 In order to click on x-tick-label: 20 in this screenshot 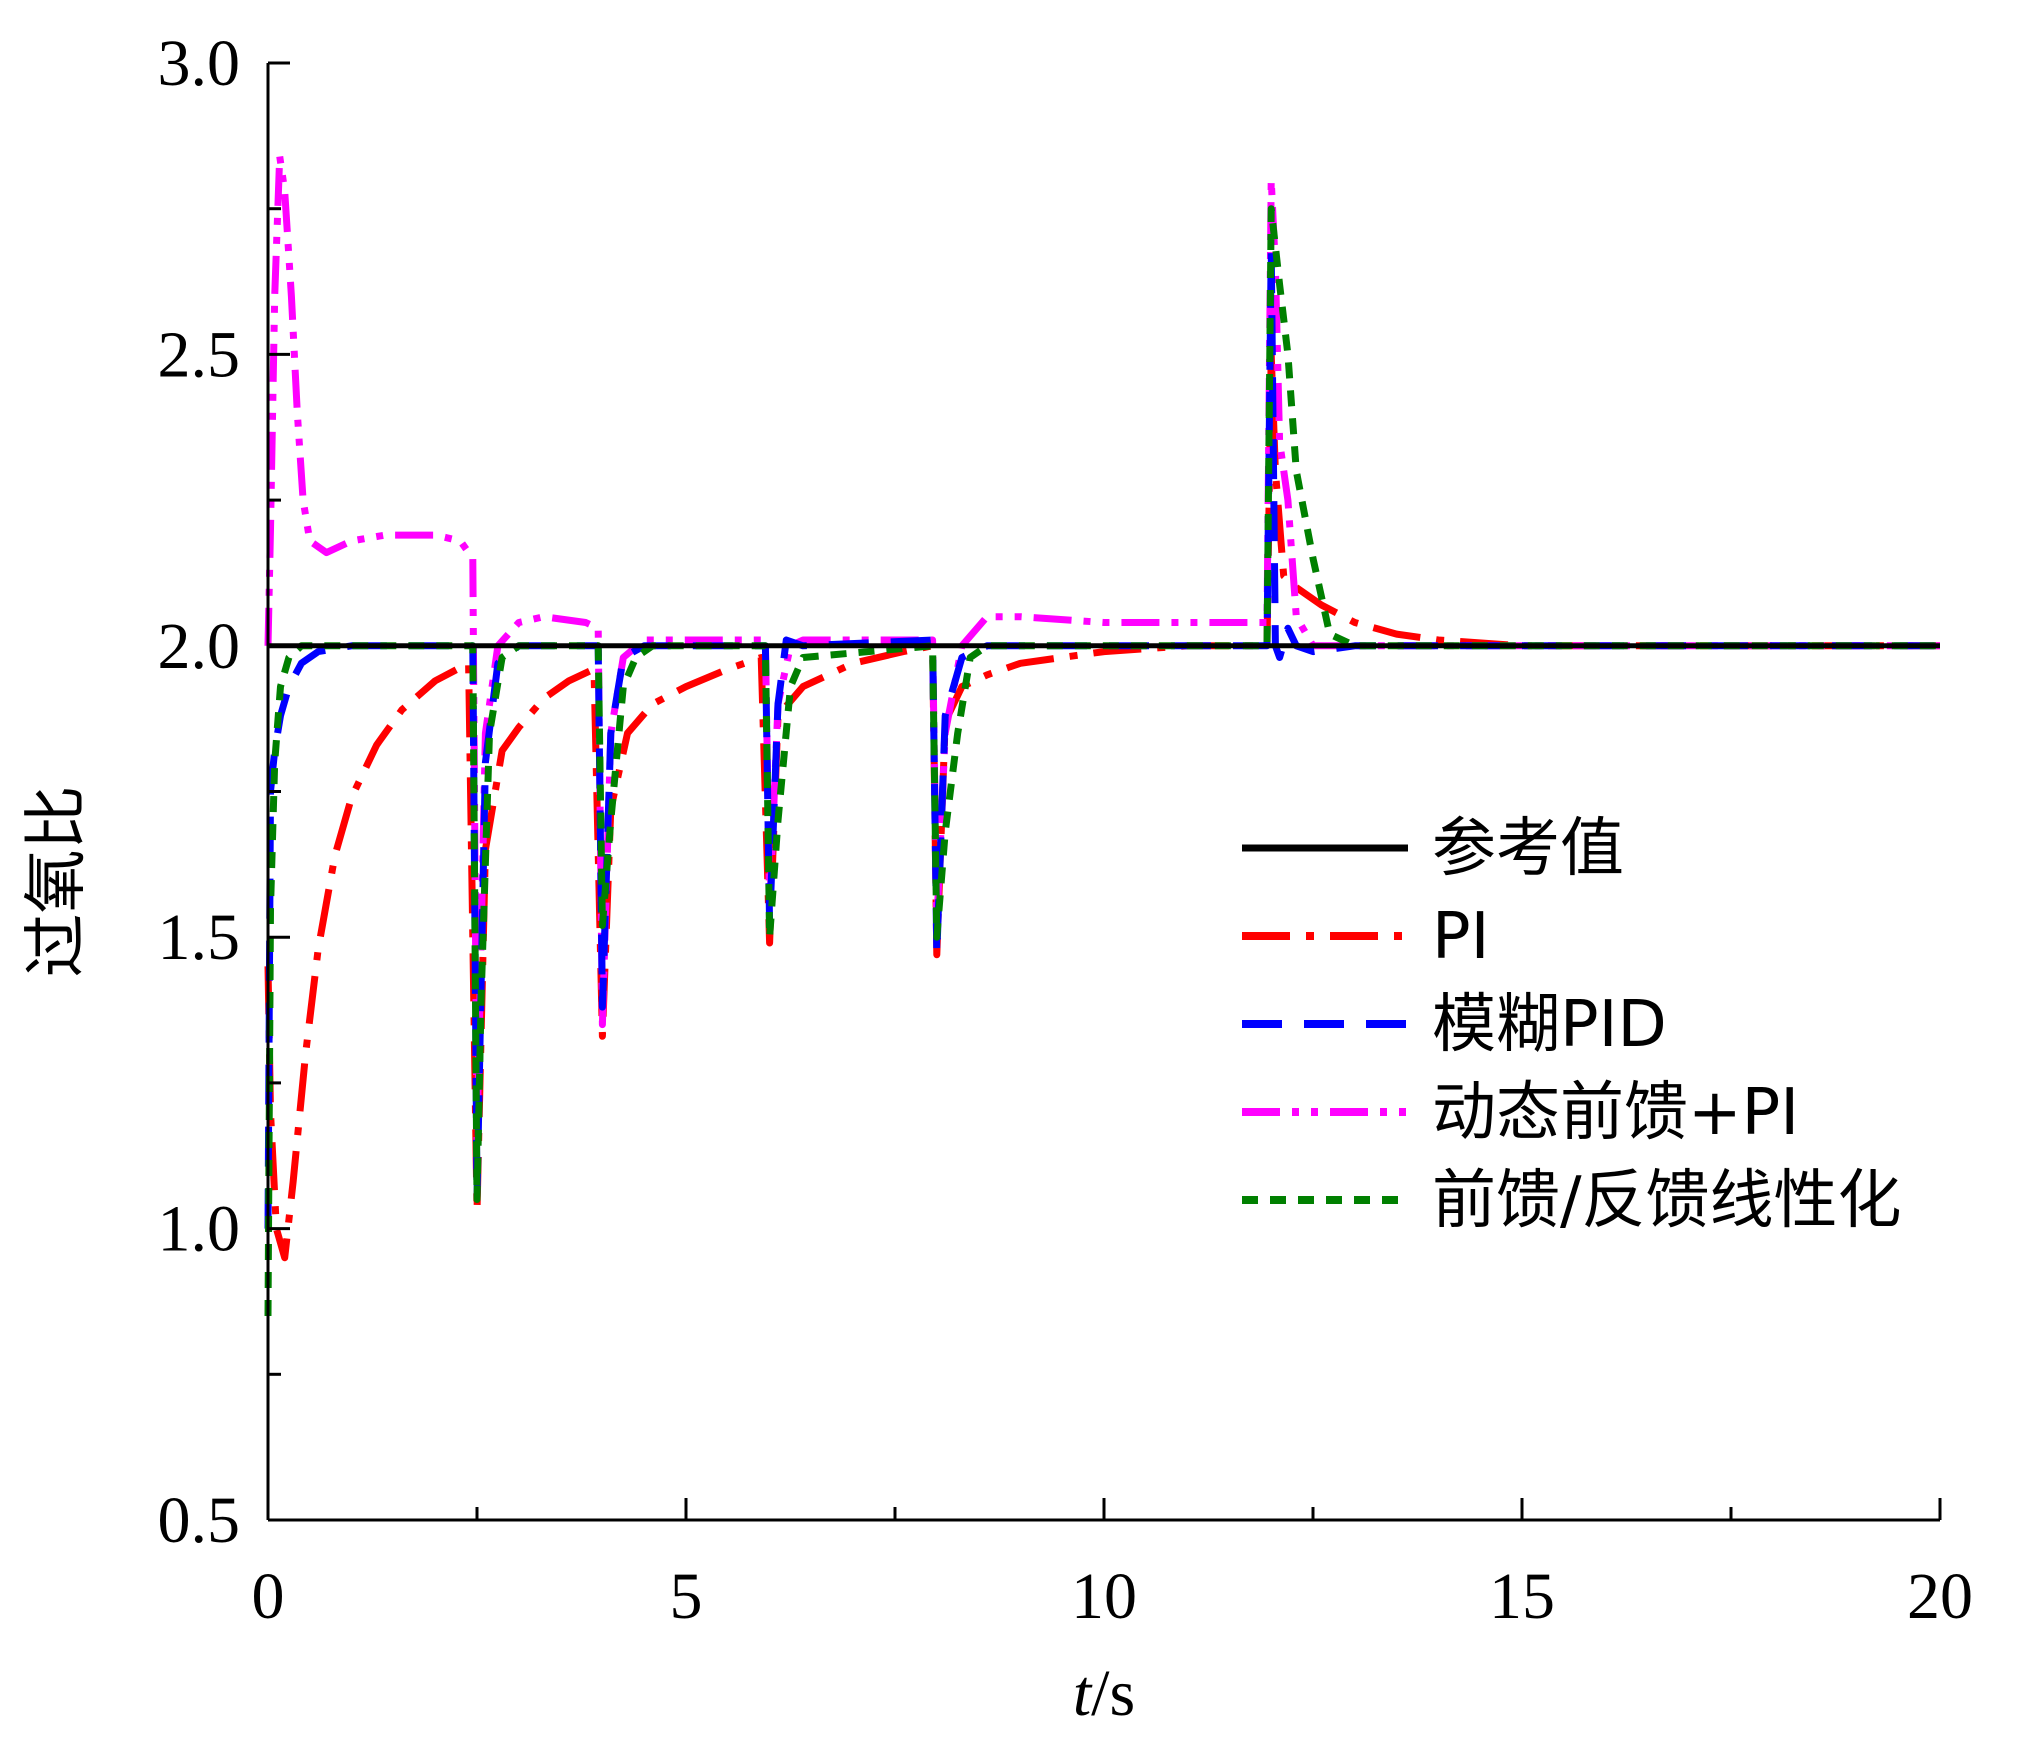, I will do `click(1940, 1596)`.